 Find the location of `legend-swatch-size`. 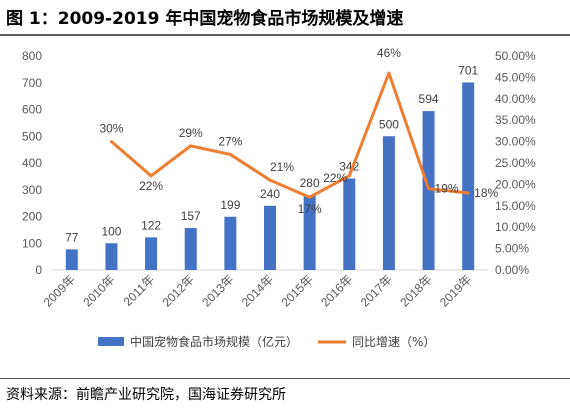

legend-swatch-size is located at coordinates (111, 341).